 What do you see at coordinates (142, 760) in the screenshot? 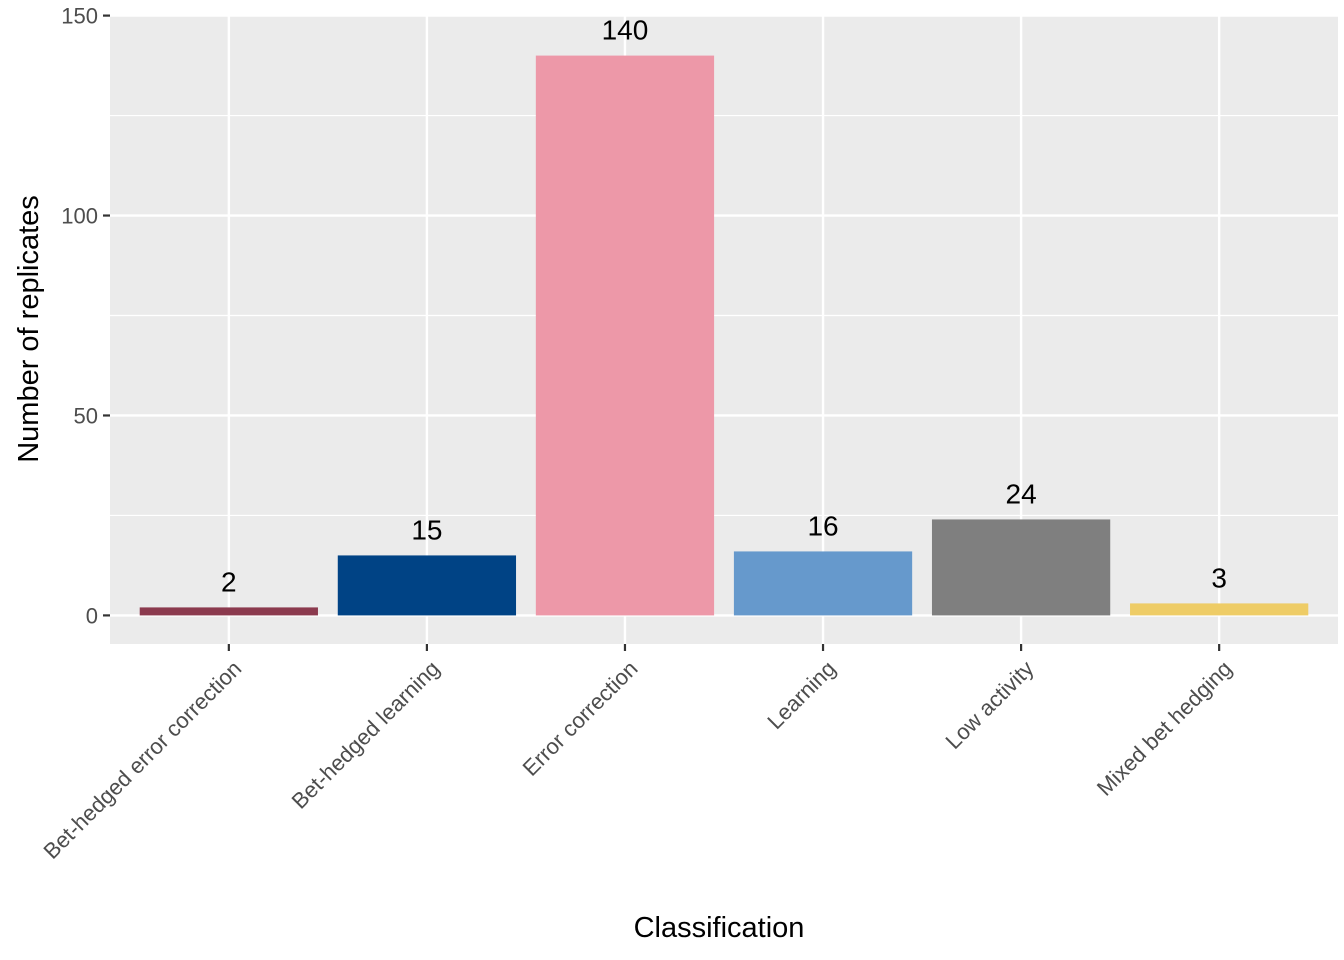
I see `x-tick-label: Bet-hedged error correction` at bounding box center [142, 760].